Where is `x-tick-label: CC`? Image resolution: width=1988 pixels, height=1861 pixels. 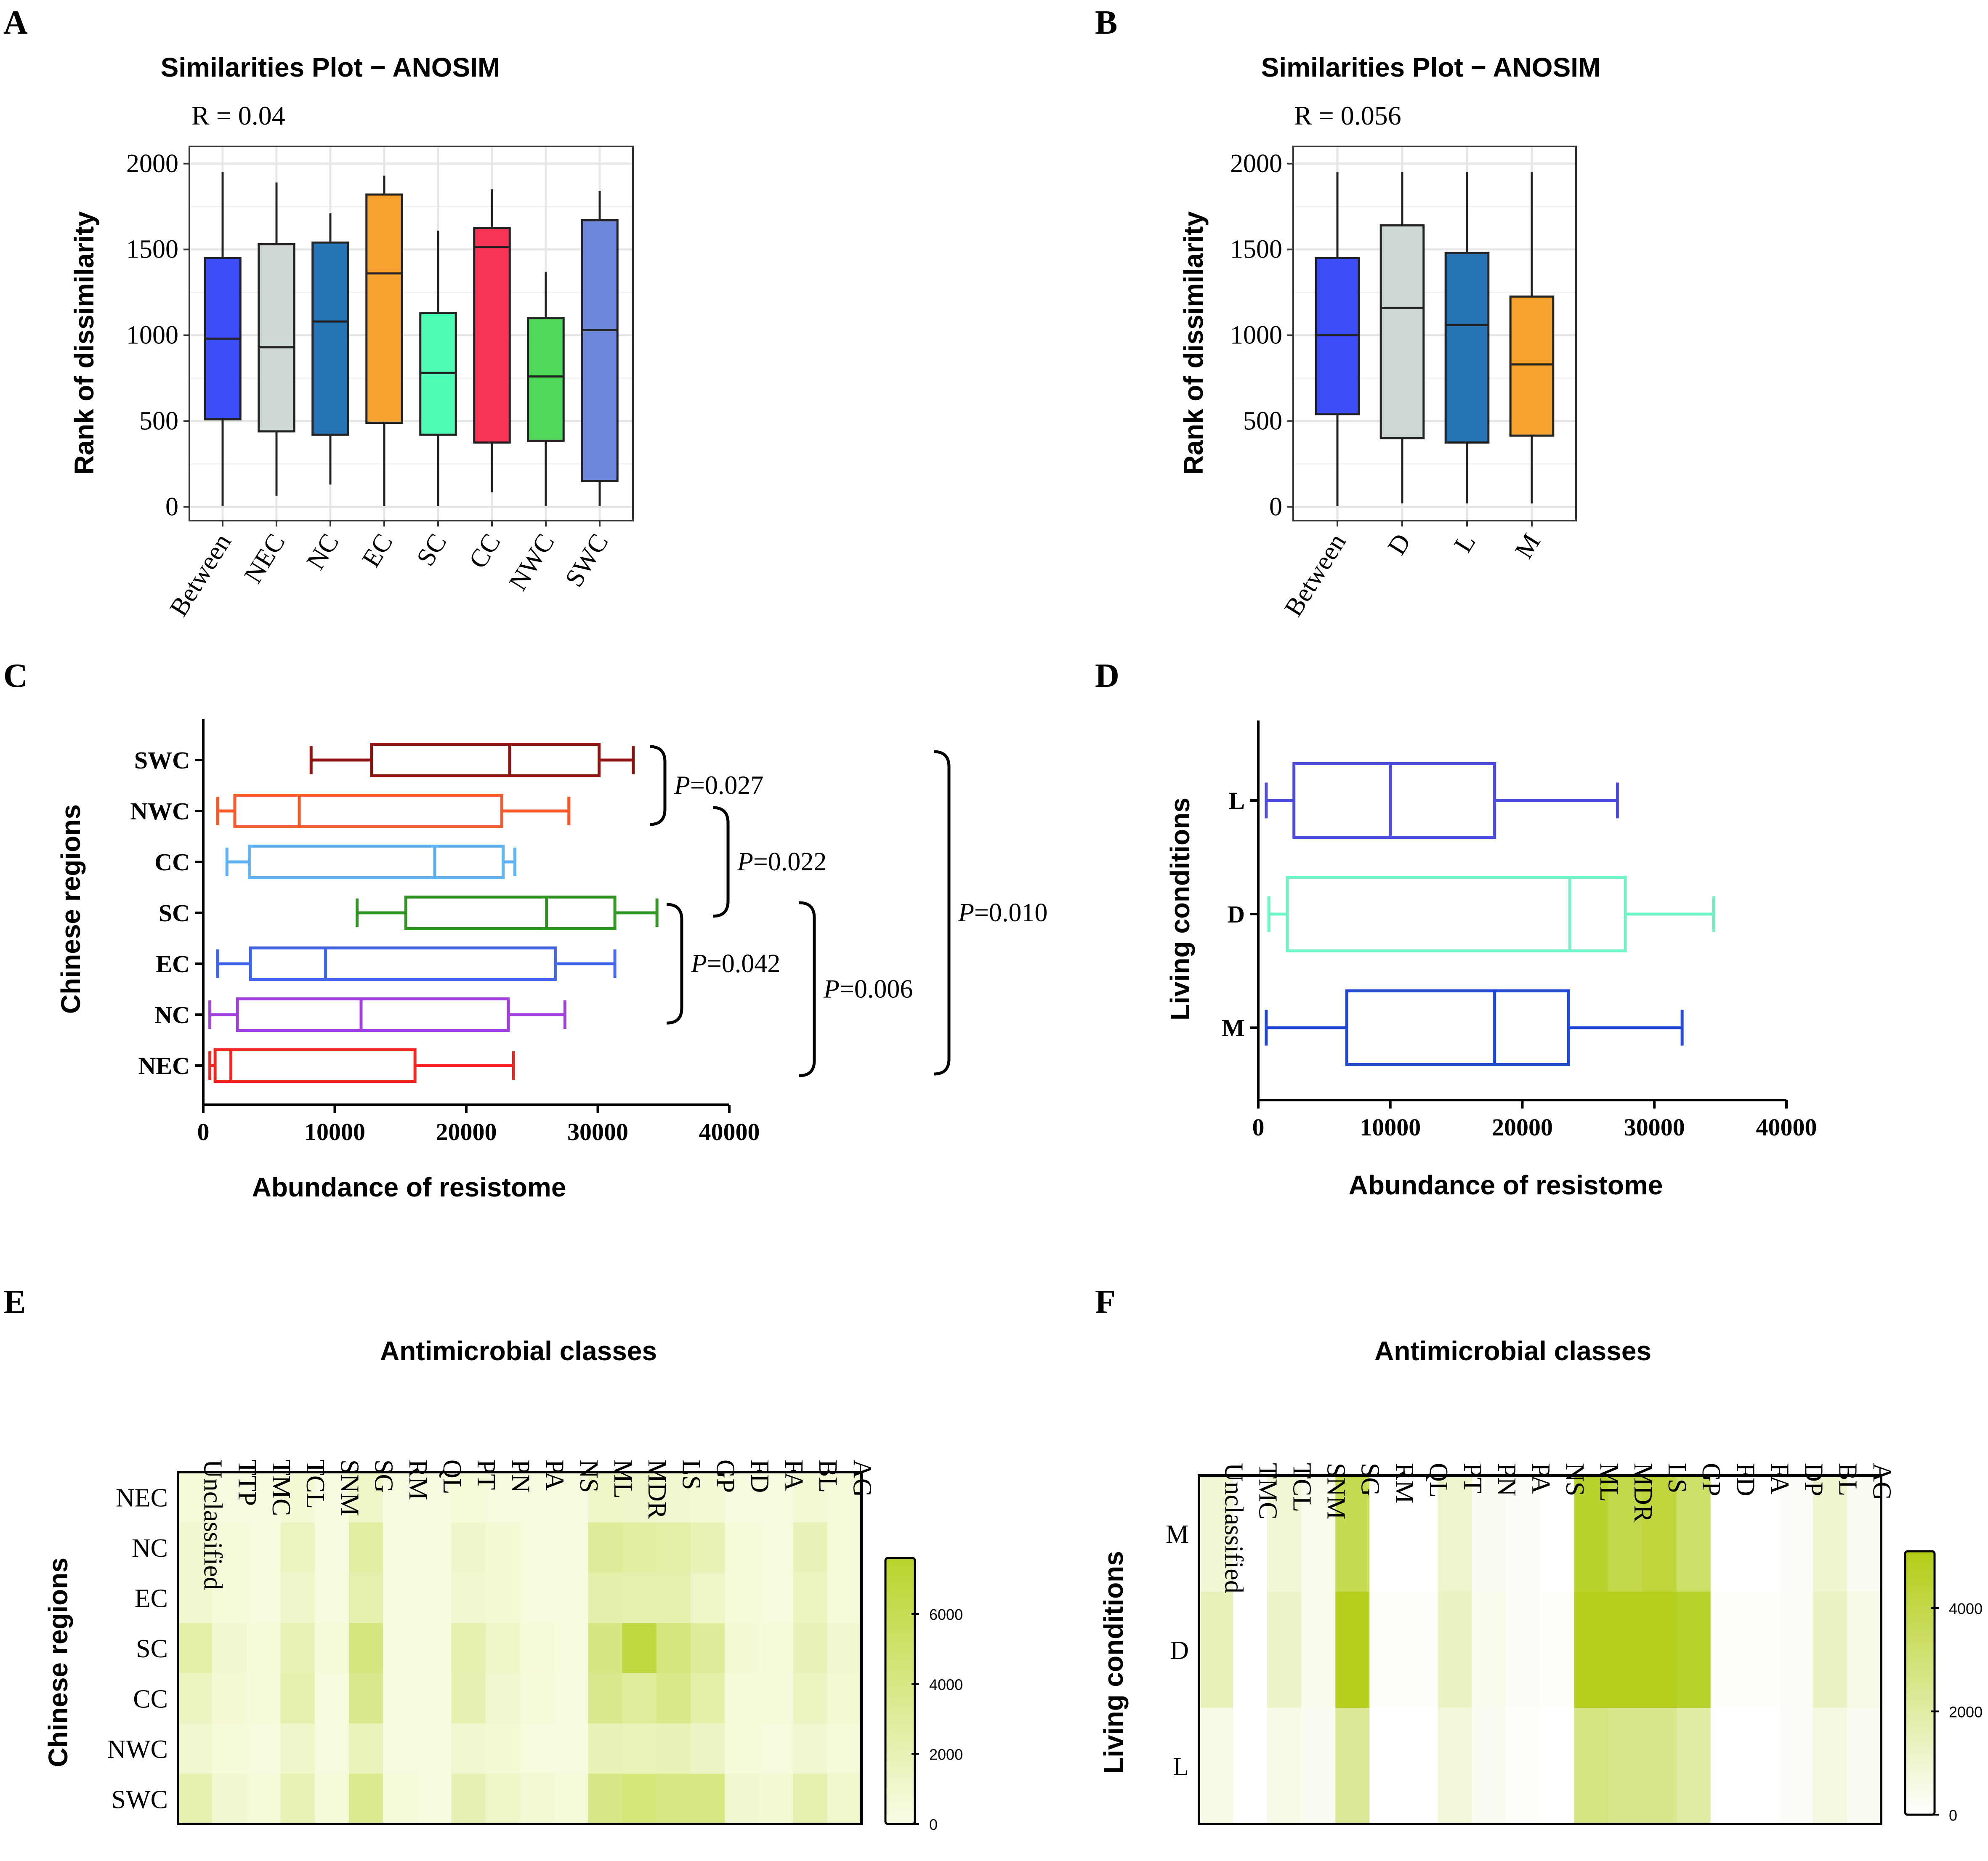 x-tick-label: CC is located at coordinates (485, 551).